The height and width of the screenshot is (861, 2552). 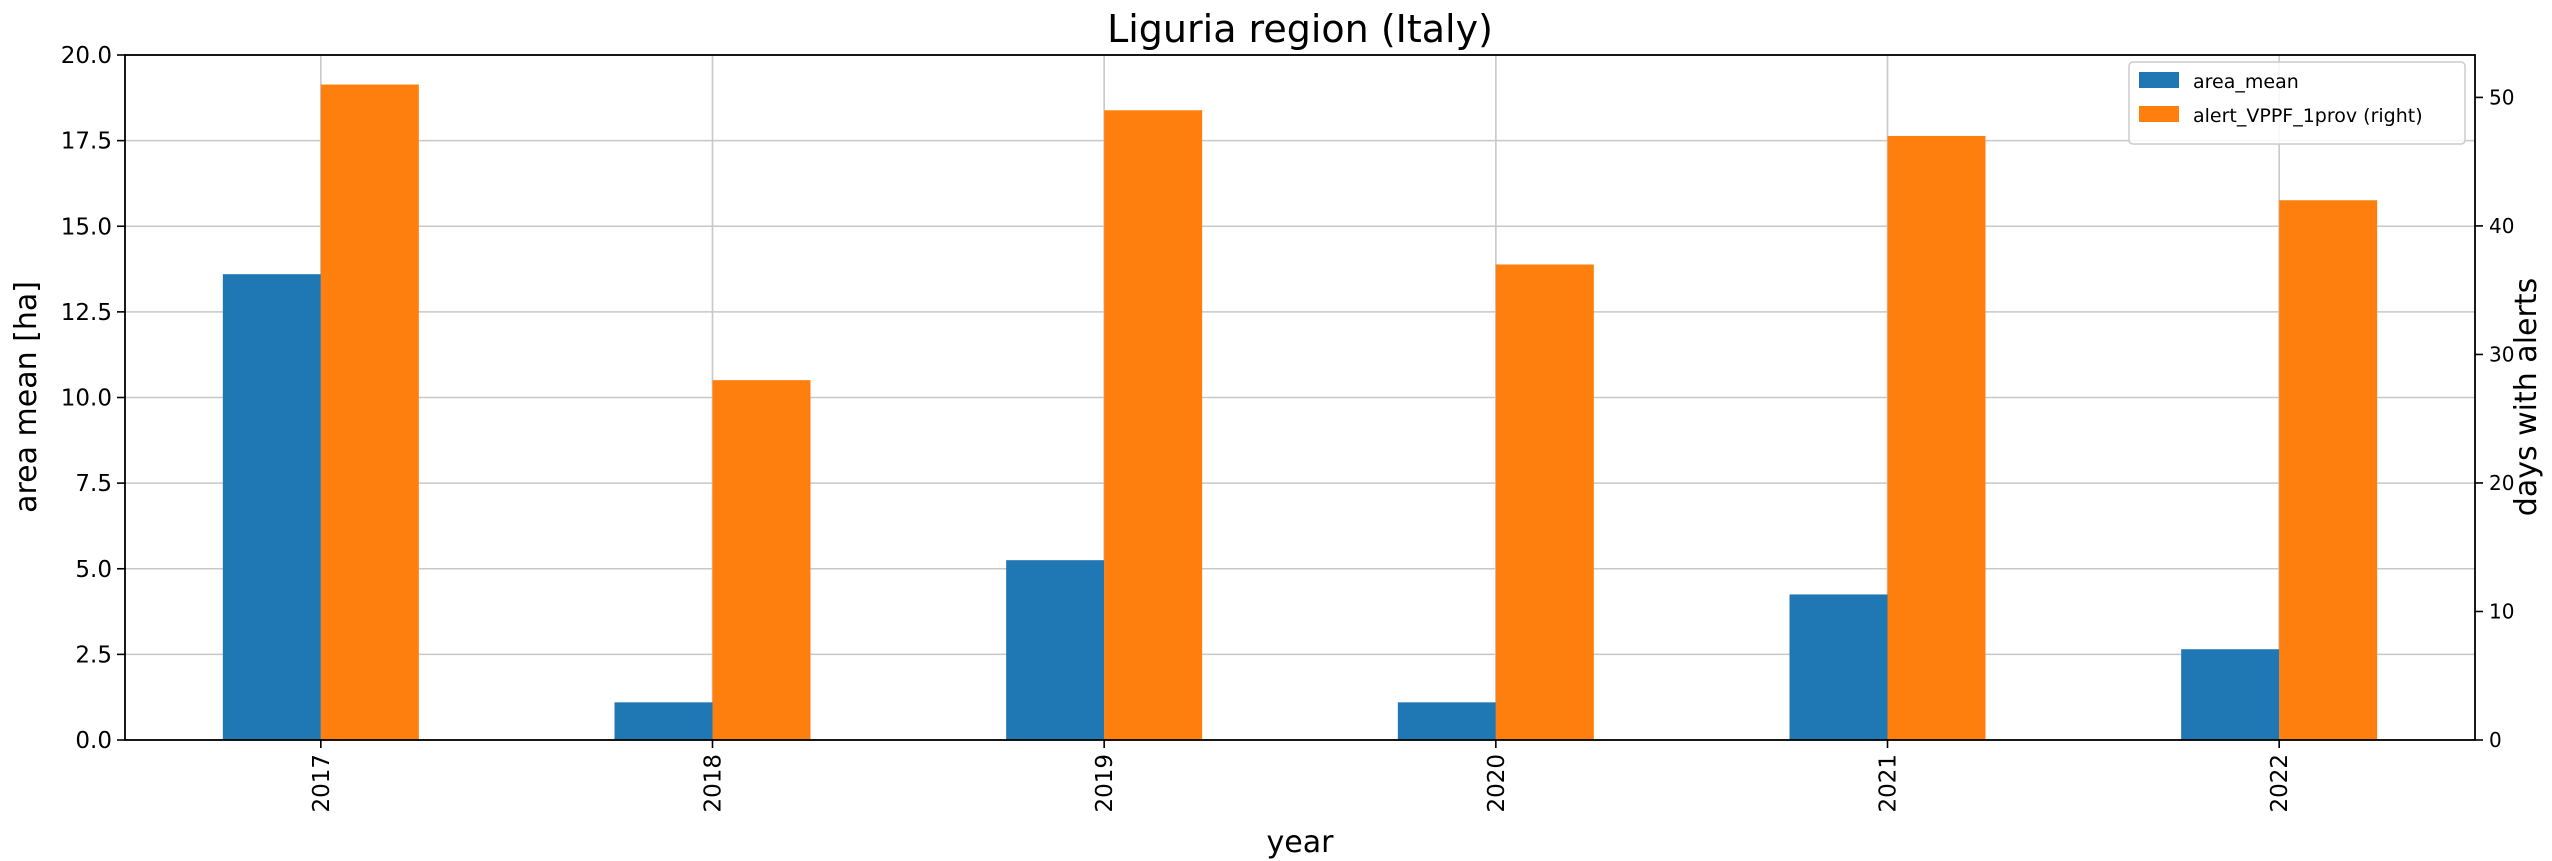 What do you see at coordinates (2501, 97) in the screenshot?
I see `y-right-tick-label: 50` at bounding box center [2501, 97].